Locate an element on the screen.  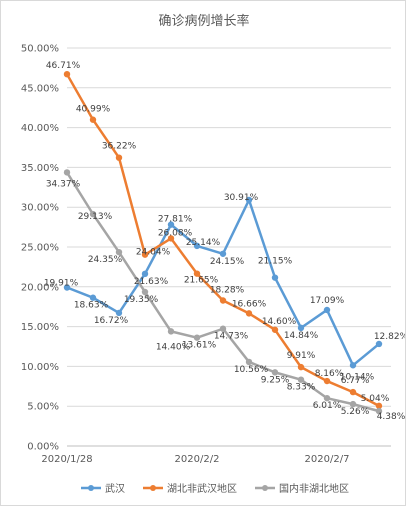
y-tick-label: 35.00% is located at coordinates (40, 168).